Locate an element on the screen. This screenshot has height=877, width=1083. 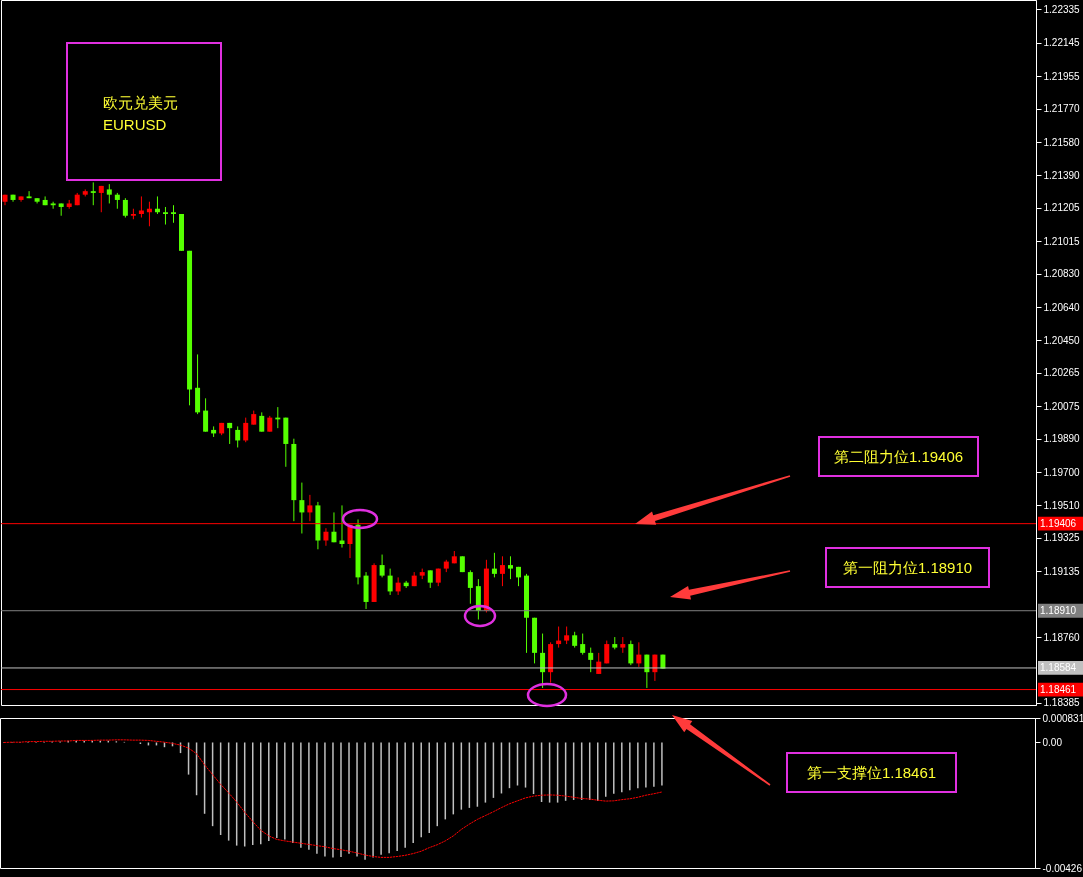
y-tick-label: 1.20830 is located at coordinates (1062, 274).